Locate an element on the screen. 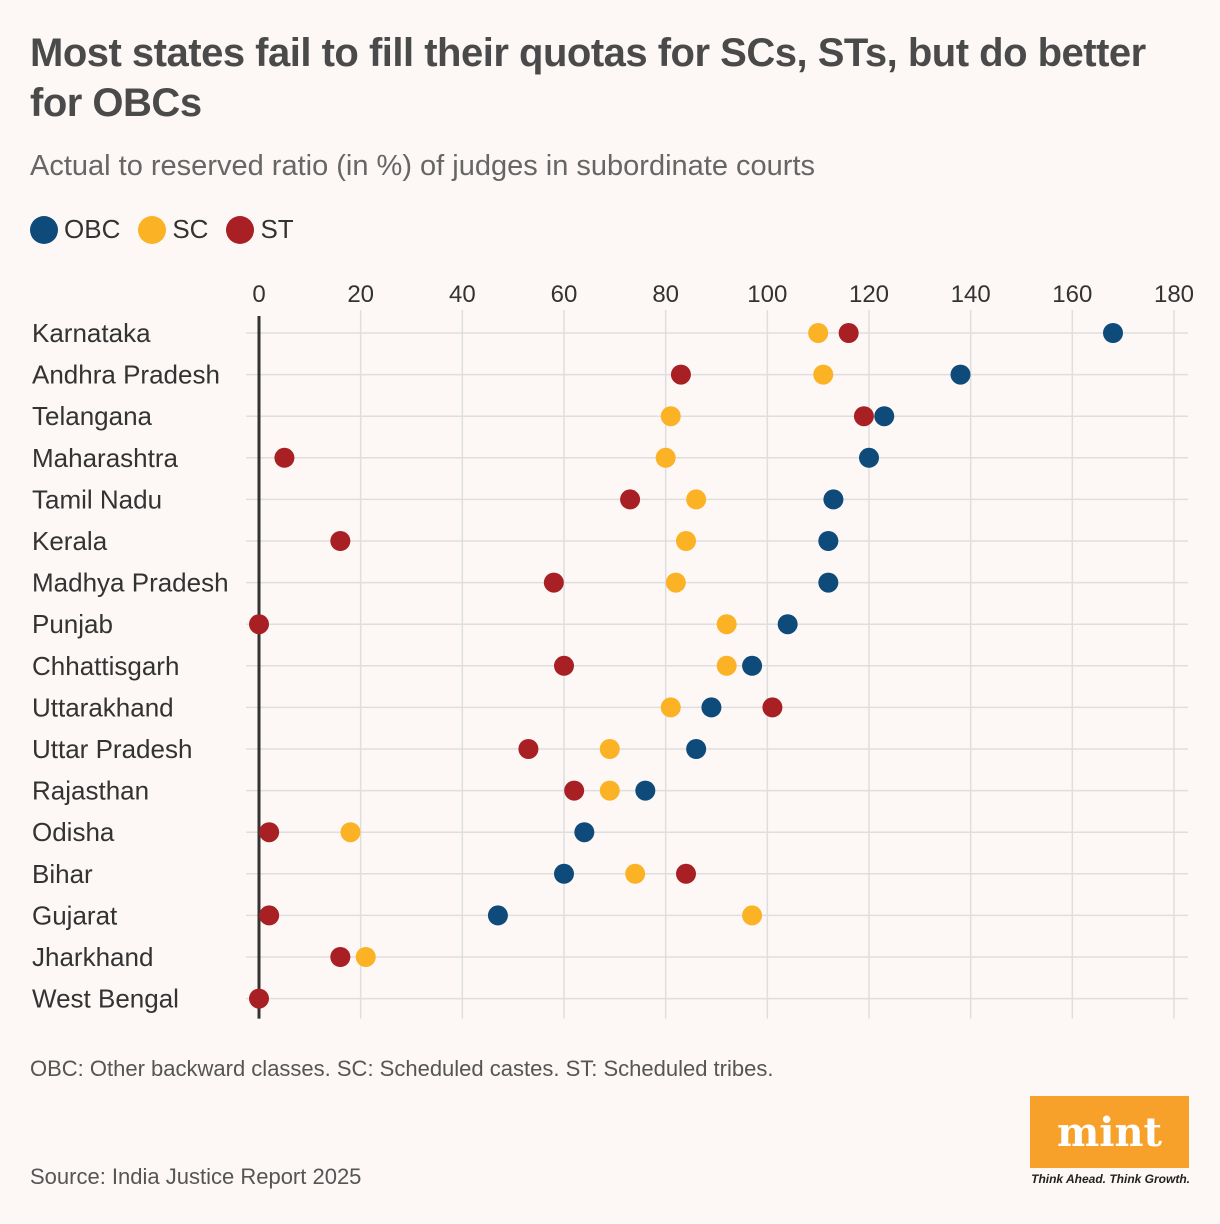  category-label: Rajasthan is located at coordinates (90, 791).